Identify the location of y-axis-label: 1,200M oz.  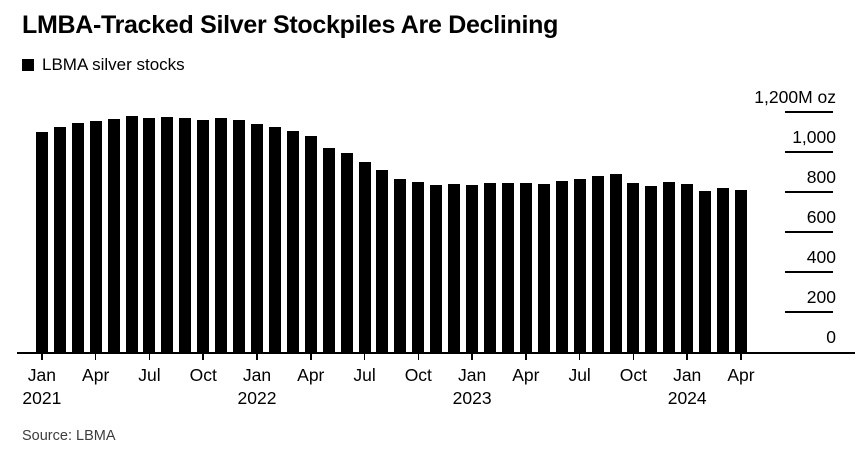
(795, 97).